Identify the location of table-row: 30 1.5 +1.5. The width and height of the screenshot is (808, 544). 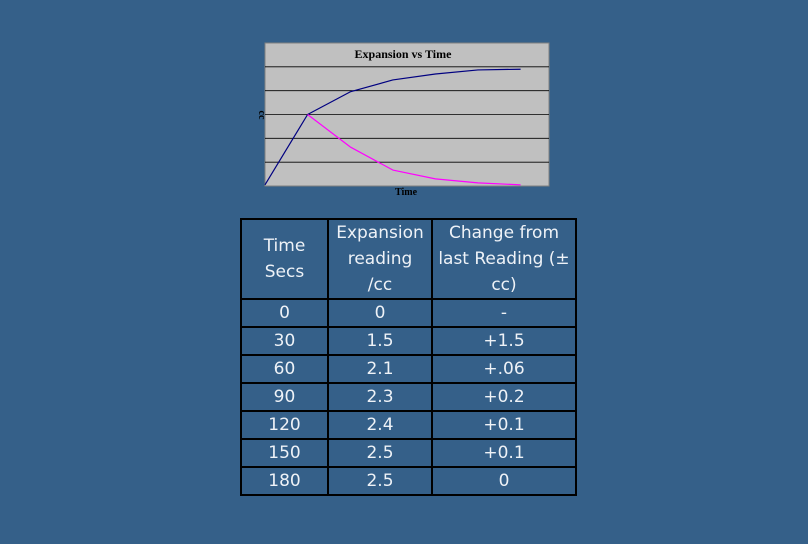
(408, 341).